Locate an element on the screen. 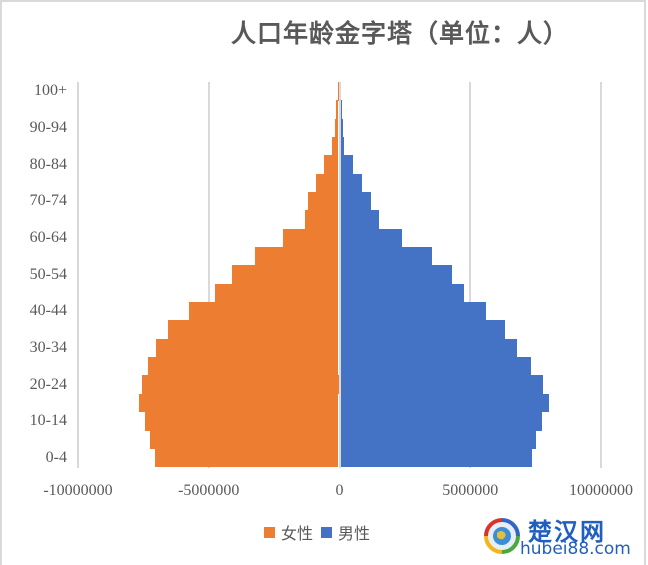 This screenshot has height=565, width=648. x-tick-label: -10000000 is located at coordinates (78, 490).